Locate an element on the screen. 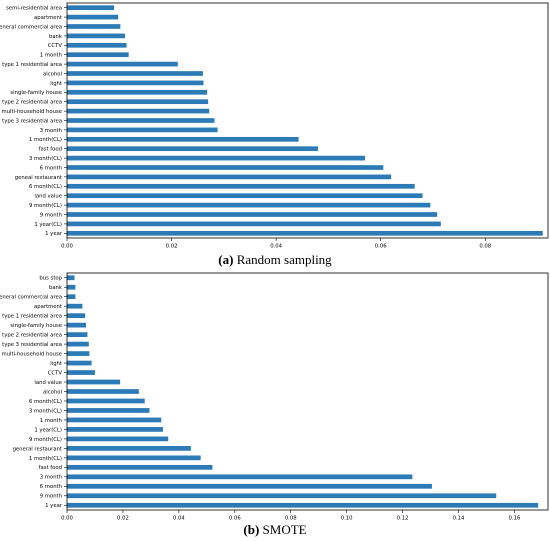 The image size is (550, 541). caption-smote: (b) SMOTE is located at coordinates (274, 529).